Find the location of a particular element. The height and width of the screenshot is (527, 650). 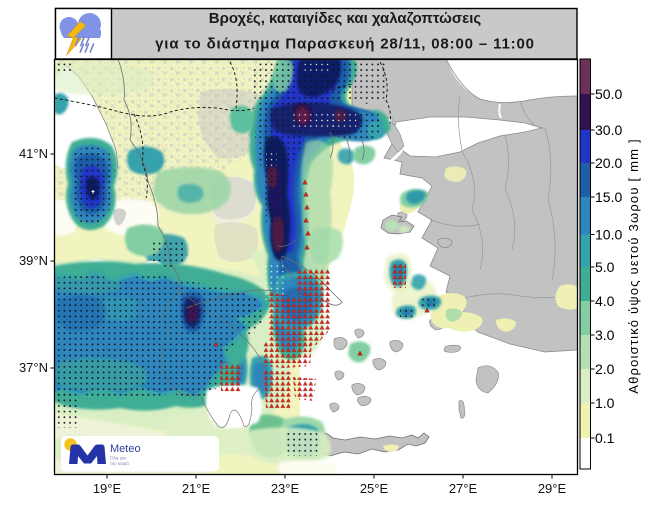

svg-text:Βροχές, καταιγίδες και χαλαζοπ: Βροχές, καταιγίδες και χαλαζοπτώσεις is located at coordinates (345, 18).